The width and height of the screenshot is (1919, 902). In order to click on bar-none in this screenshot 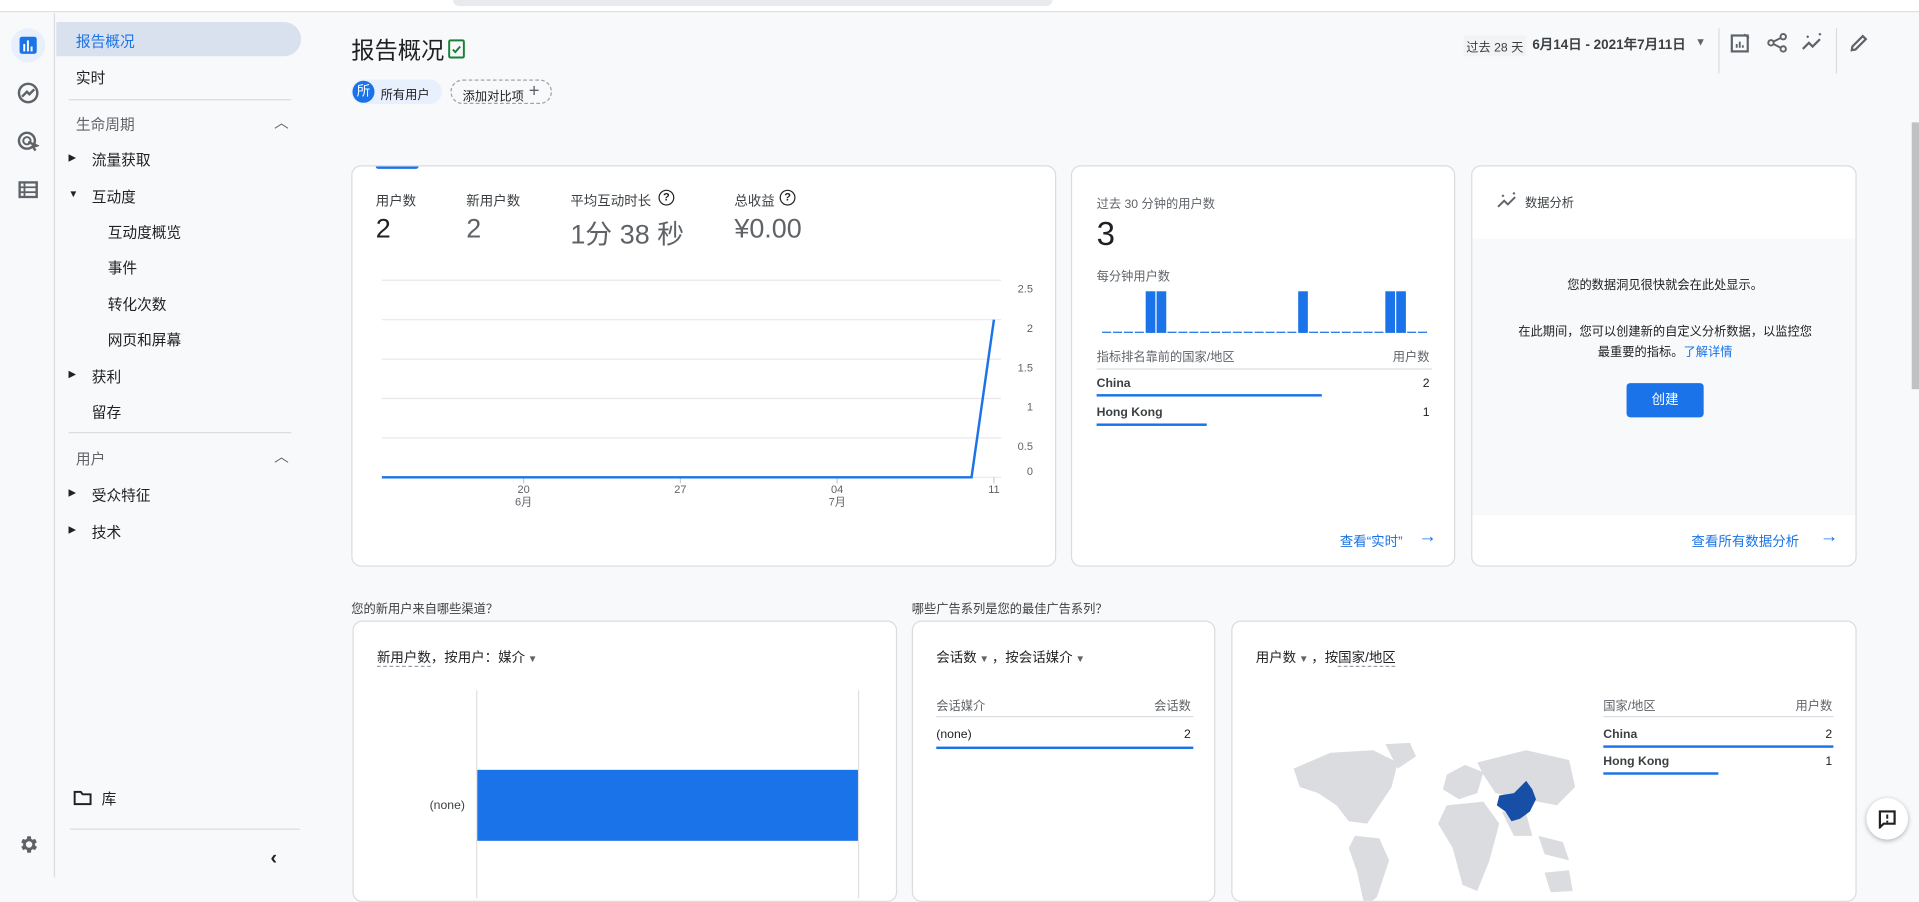, I will do `click(667, 805)`.